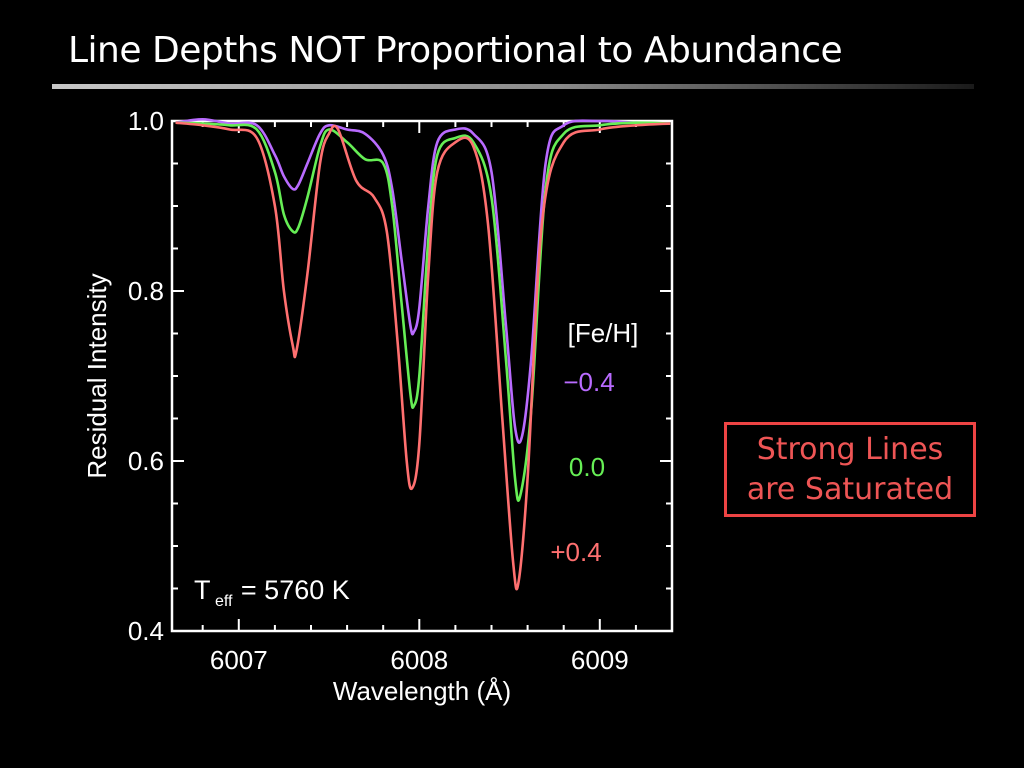  What do you see at coordinates (603, 333) in the screenshot?
I see `legend-title: [Fe/H]` at bounding box center [603, 333].